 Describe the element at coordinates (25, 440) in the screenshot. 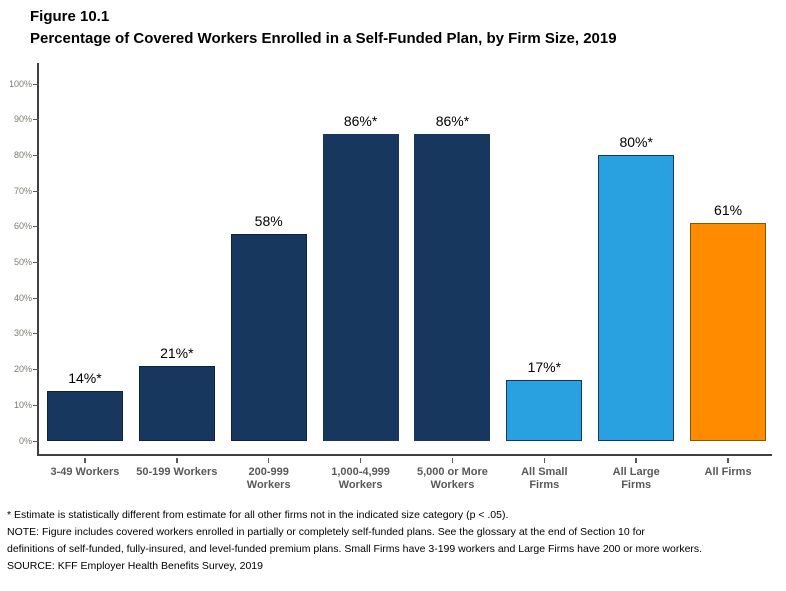

I see `y-axis-tick-label: 0%` at that location.